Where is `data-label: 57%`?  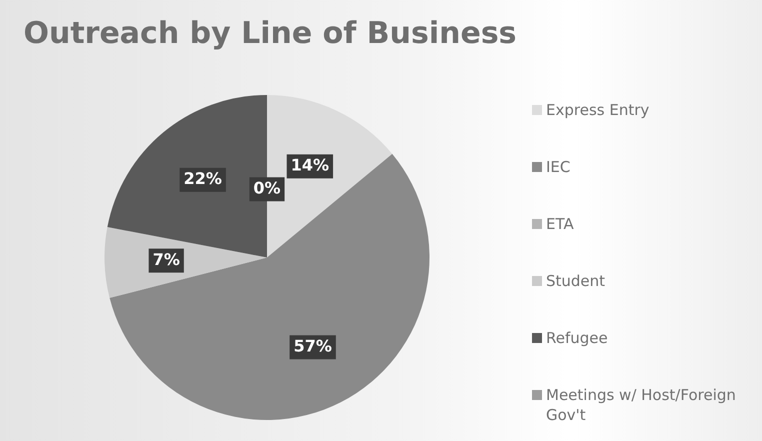
data-label: 57% is located at coordinates (313, 346).